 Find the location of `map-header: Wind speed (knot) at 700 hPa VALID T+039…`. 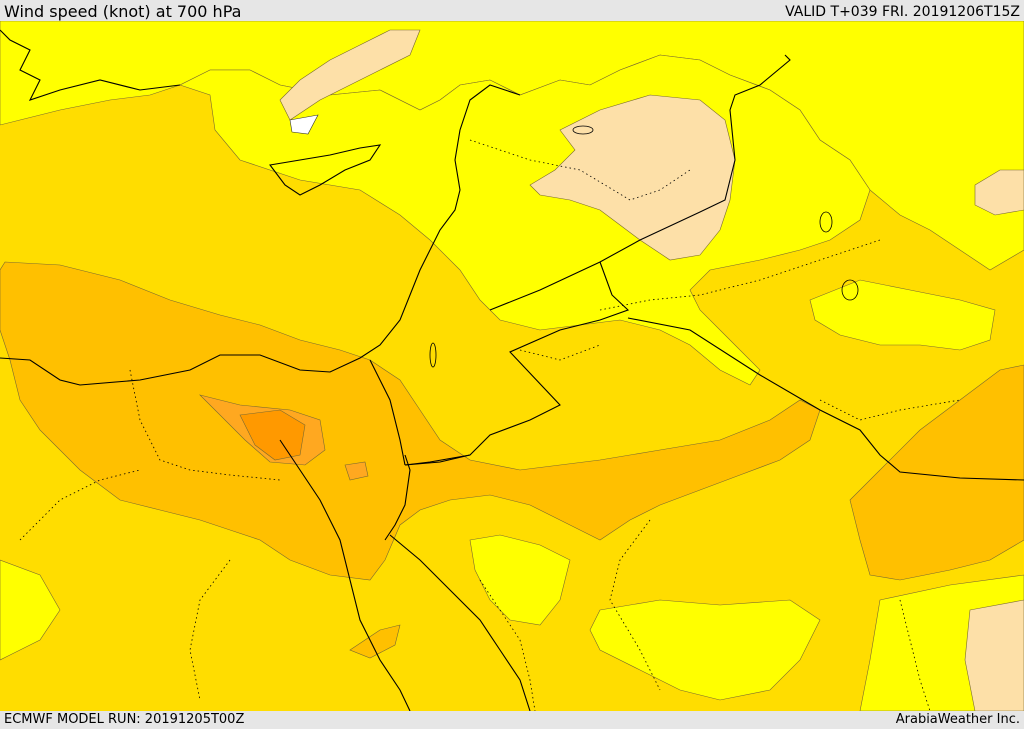

map-header: Wind speed (knot) at 700 hPa VALID T+039… is located at coordinates (512, 10).